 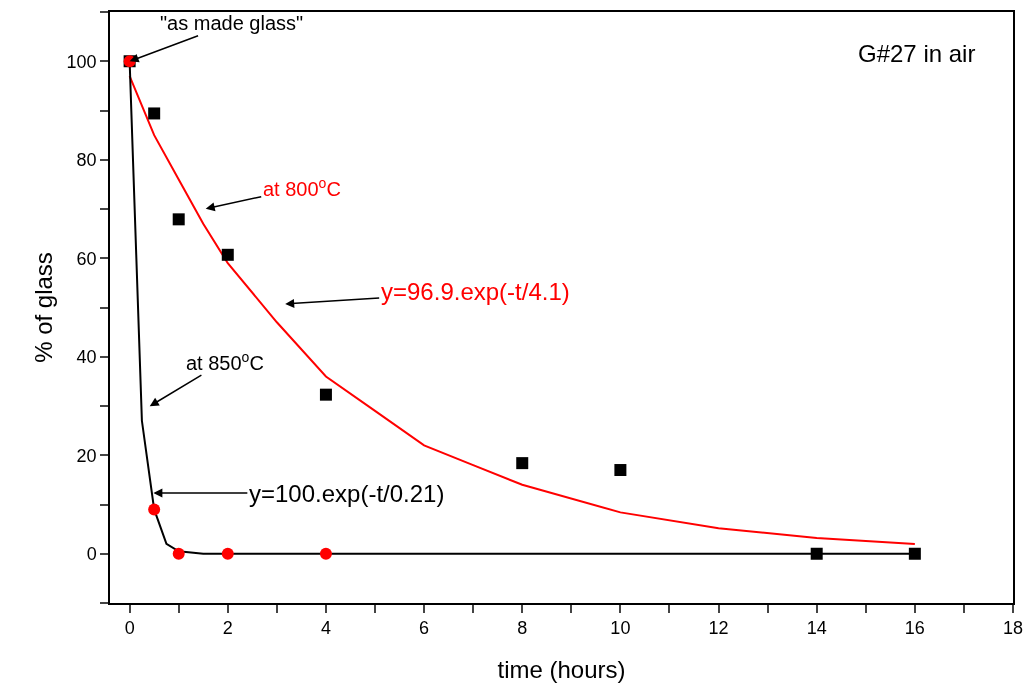 I want to click on x-tick-label: 0, so click(x=129, y=628).